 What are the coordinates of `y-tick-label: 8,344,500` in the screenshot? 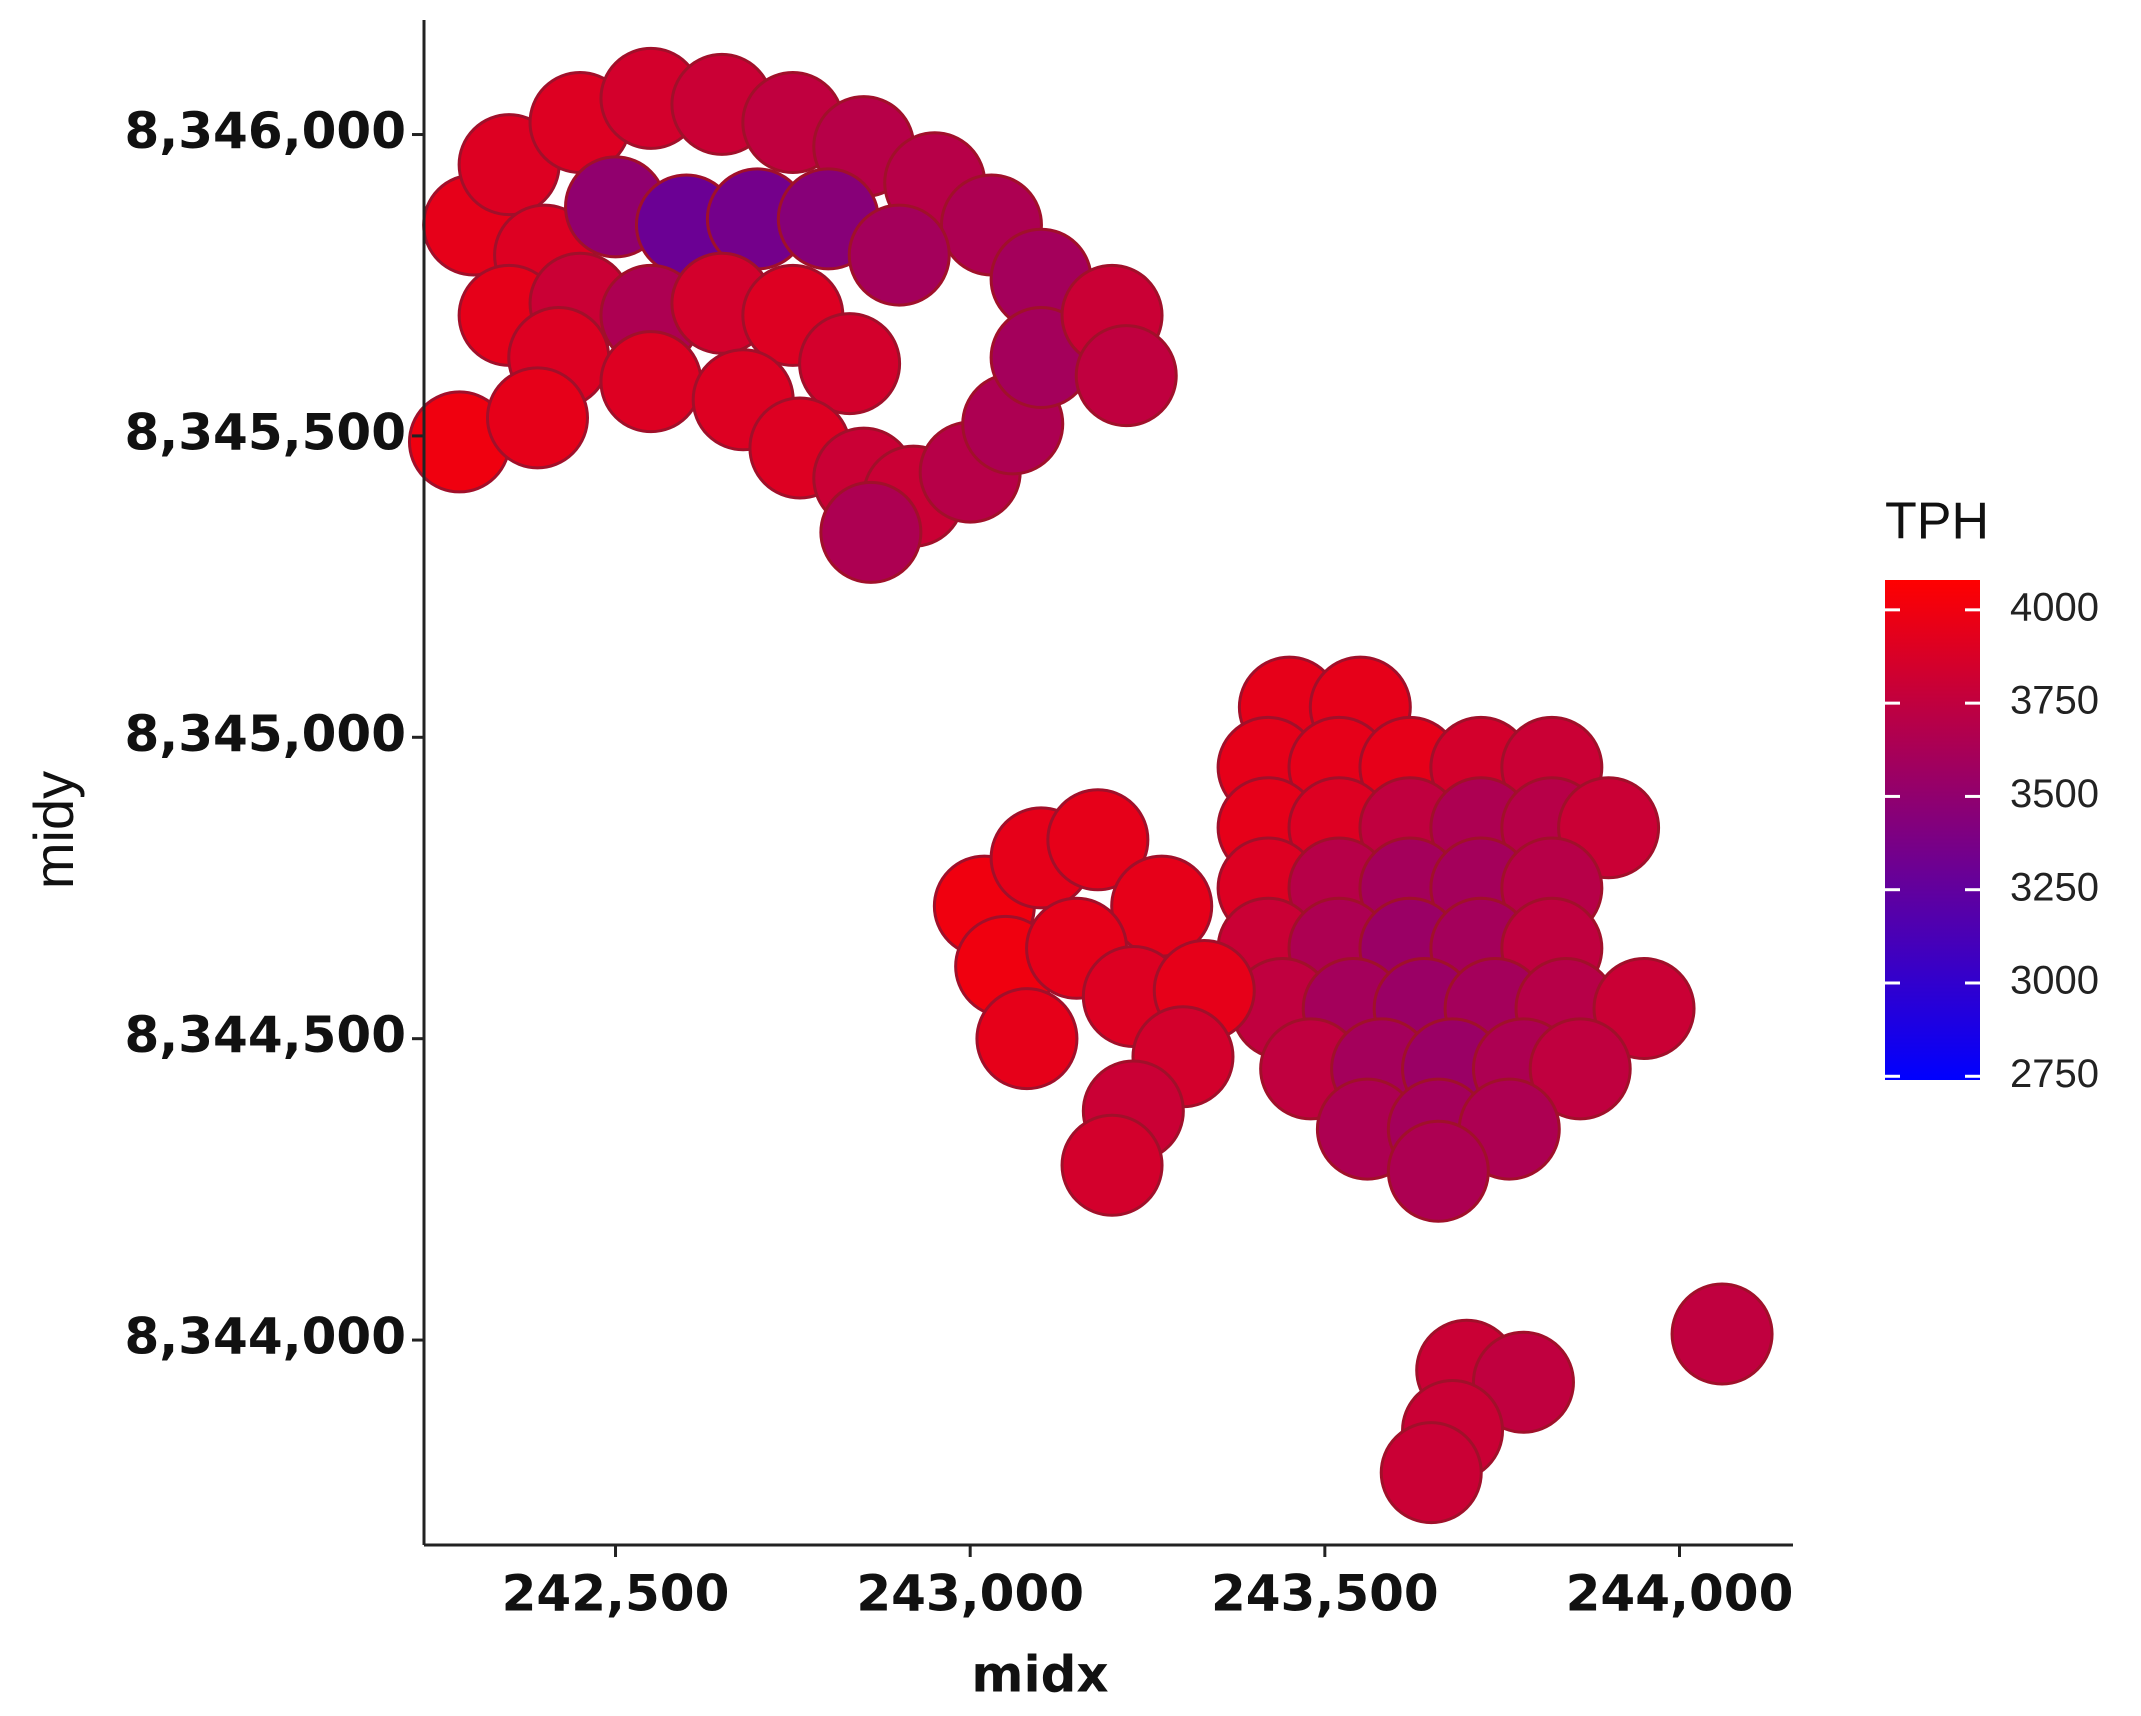 It's located at (265, 1035).